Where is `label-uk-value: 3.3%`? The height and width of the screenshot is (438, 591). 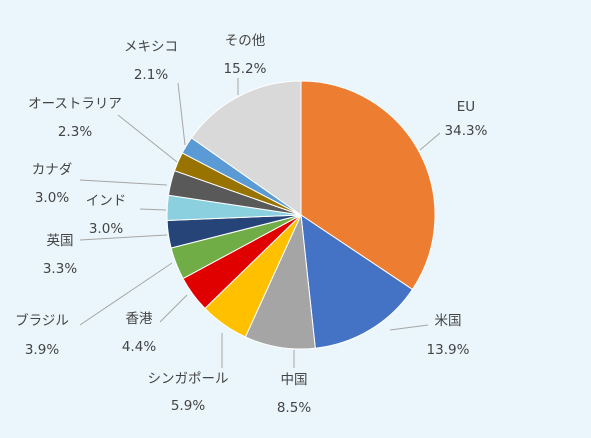
label-uk-value: 3.3% is located at coordinates (60, 269).